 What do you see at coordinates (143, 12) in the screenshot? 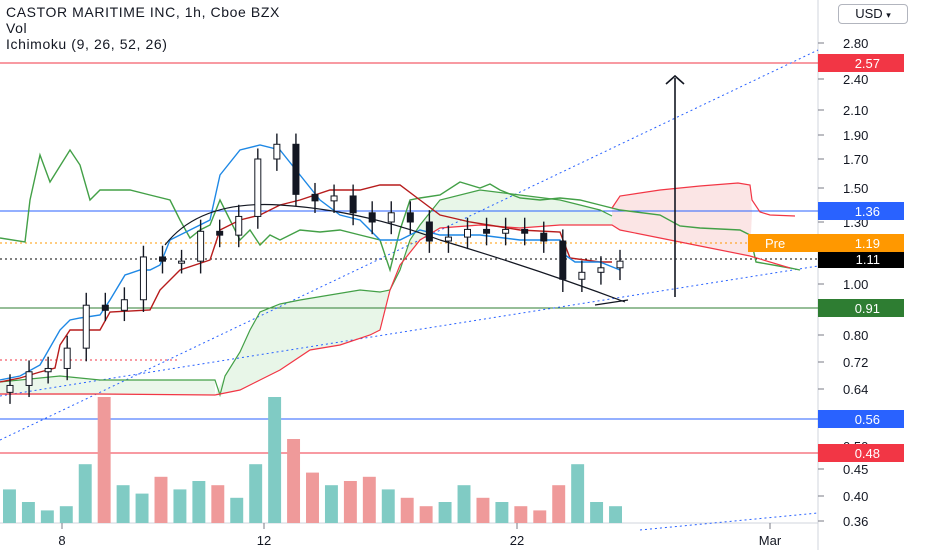
I see `chart-title: CASTOR MARITIME INC, 1h, Cboe BZX` at bounding box center [143, 12].